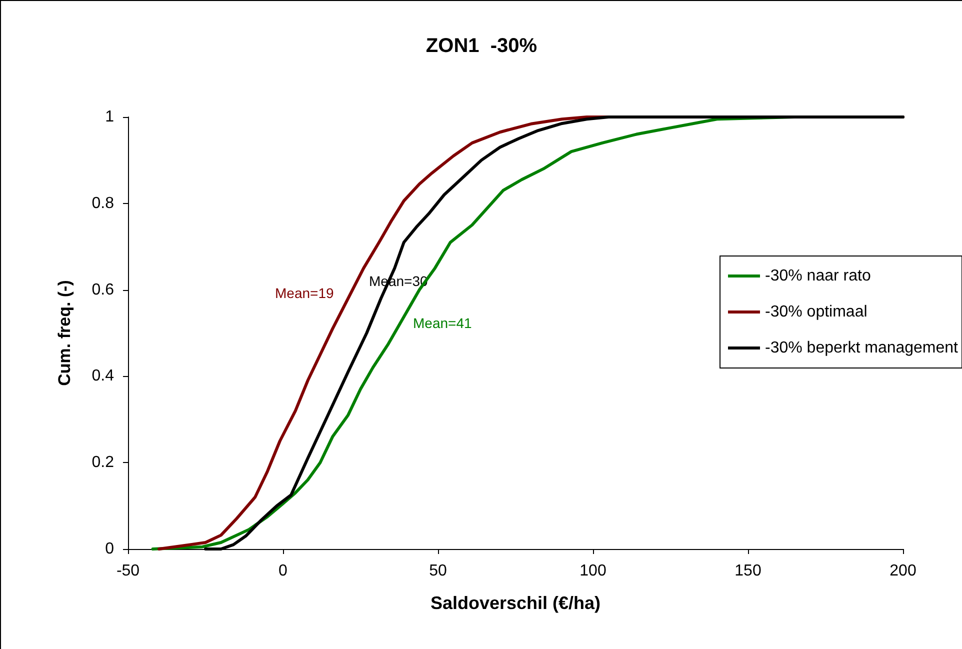 The image size is (962, 649). I want to click on legend-label: -30% naar rato, so click(818, 276).